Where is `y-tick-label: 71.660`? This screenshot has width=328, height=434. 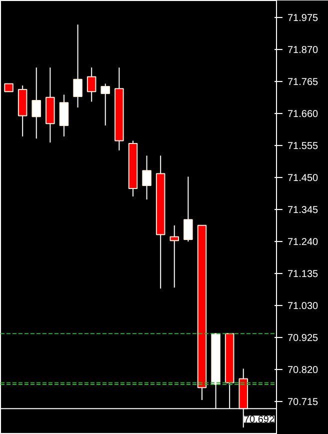
y-tick-label: 71.660 is located at coordinates (303, 114).